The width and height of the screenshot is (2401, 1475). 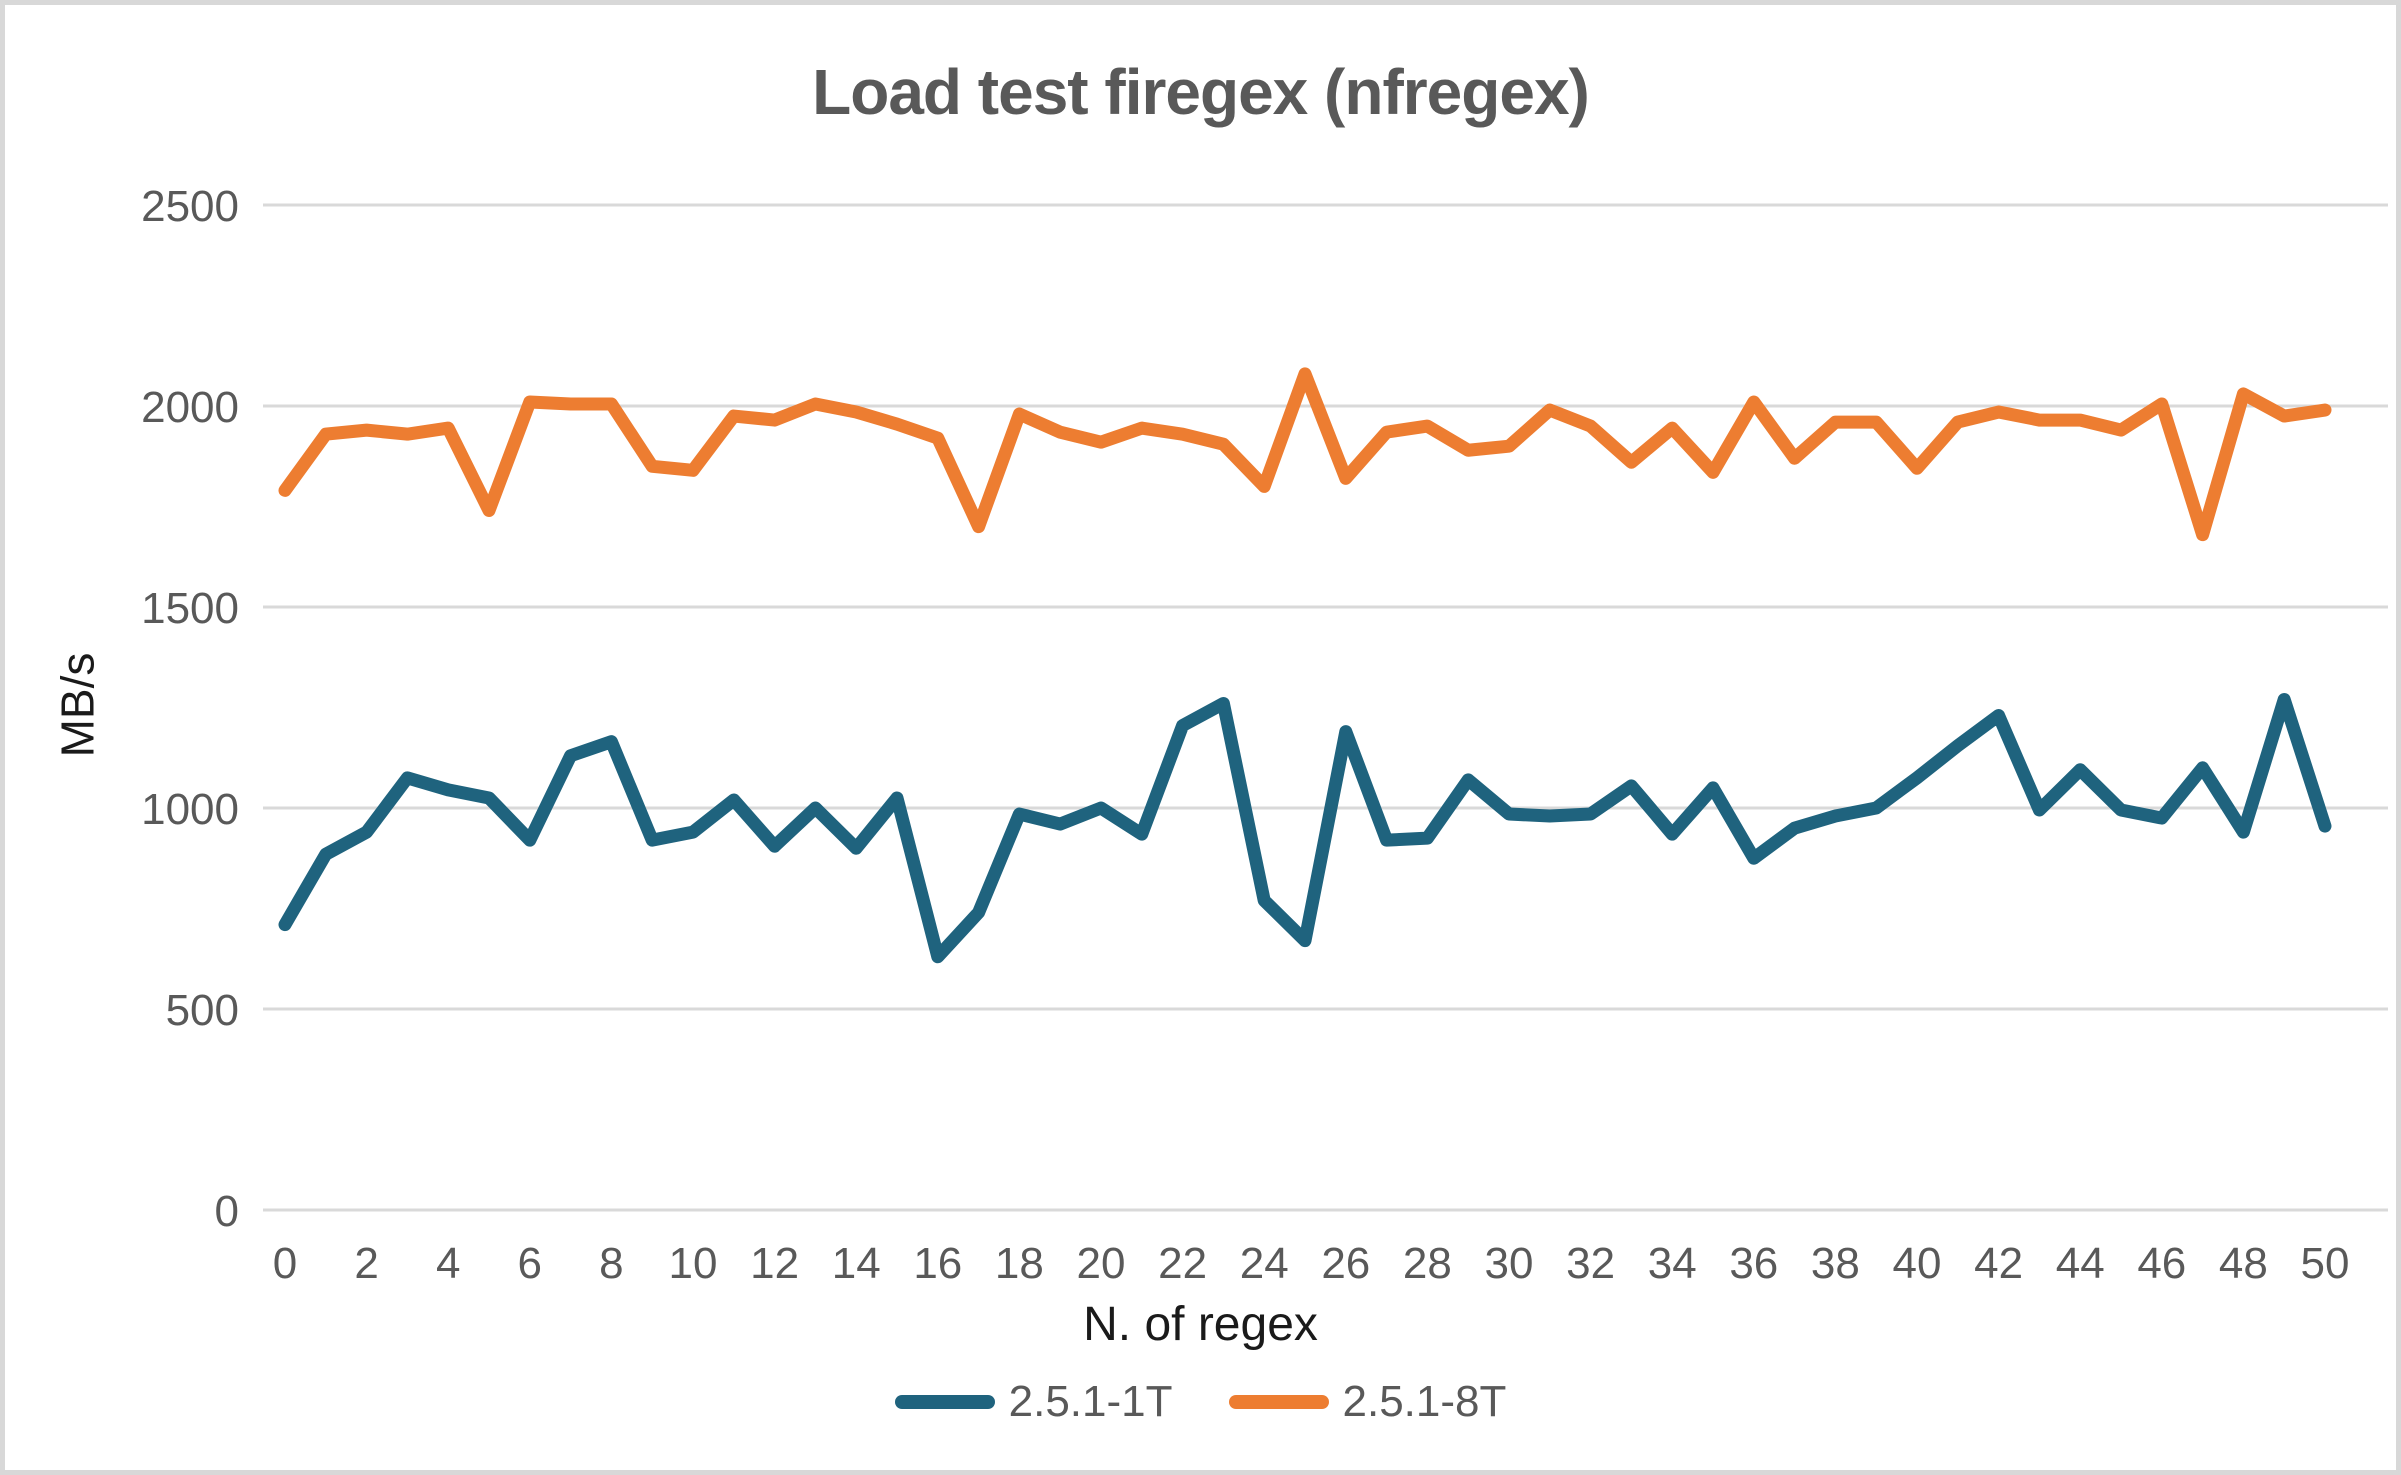 I want to click on x-tick-label: 38, so click(x=1835, y=1263).